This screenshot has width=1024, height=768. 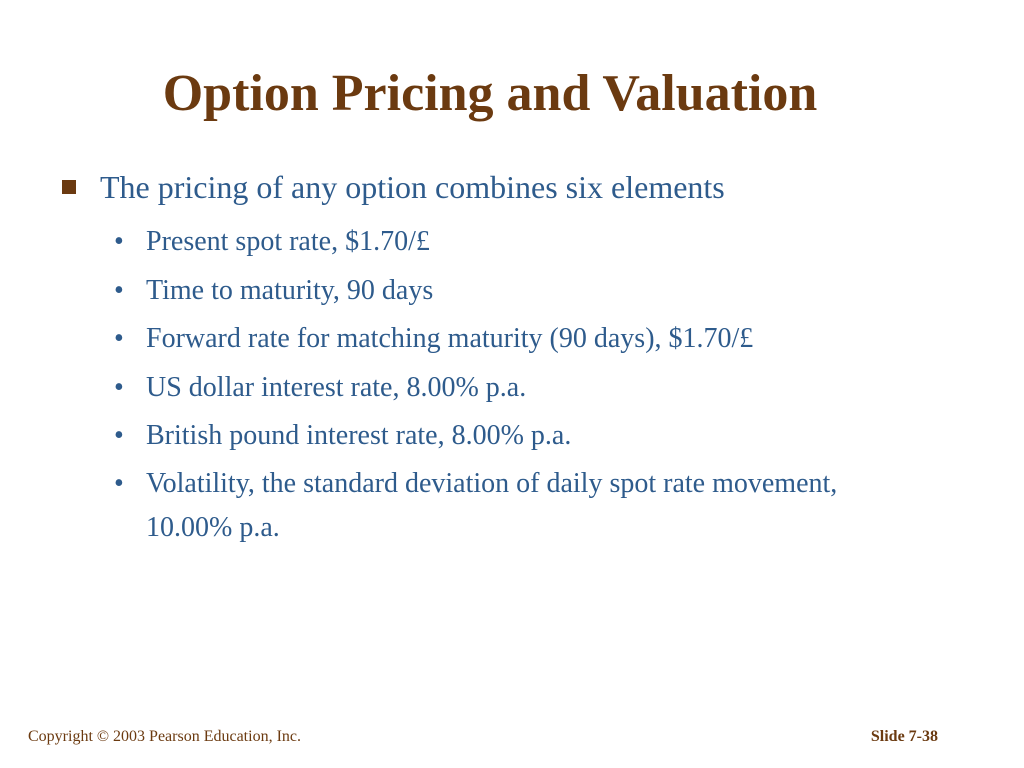 What do you see at coordinates (904, 736) in the screenshot?
I see `slide-number: Slide 7-38` at bounding box center [904, 736].